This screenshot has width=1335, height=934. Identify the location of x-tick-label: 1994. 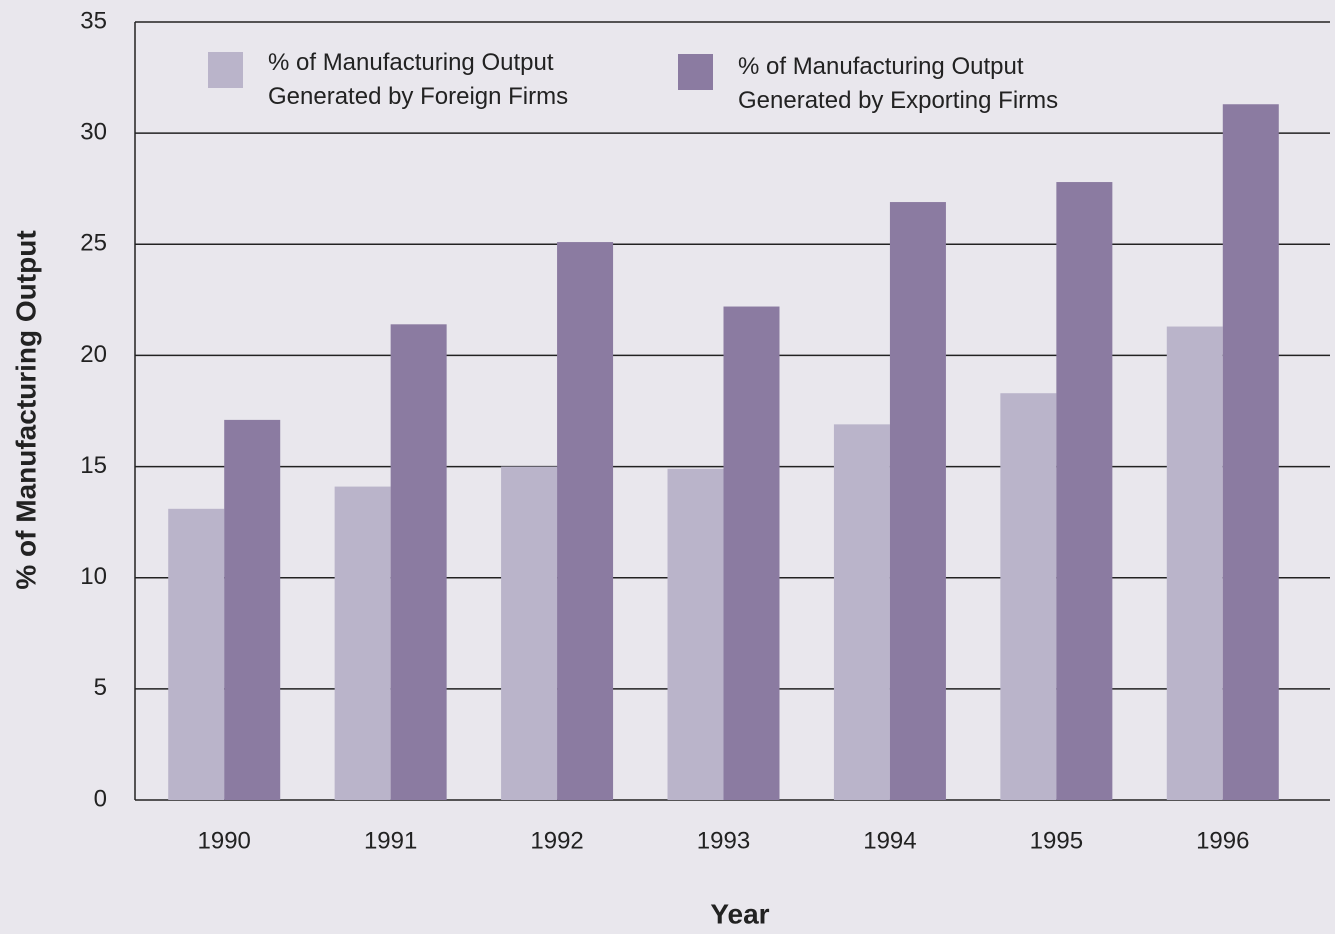
(889, 840).